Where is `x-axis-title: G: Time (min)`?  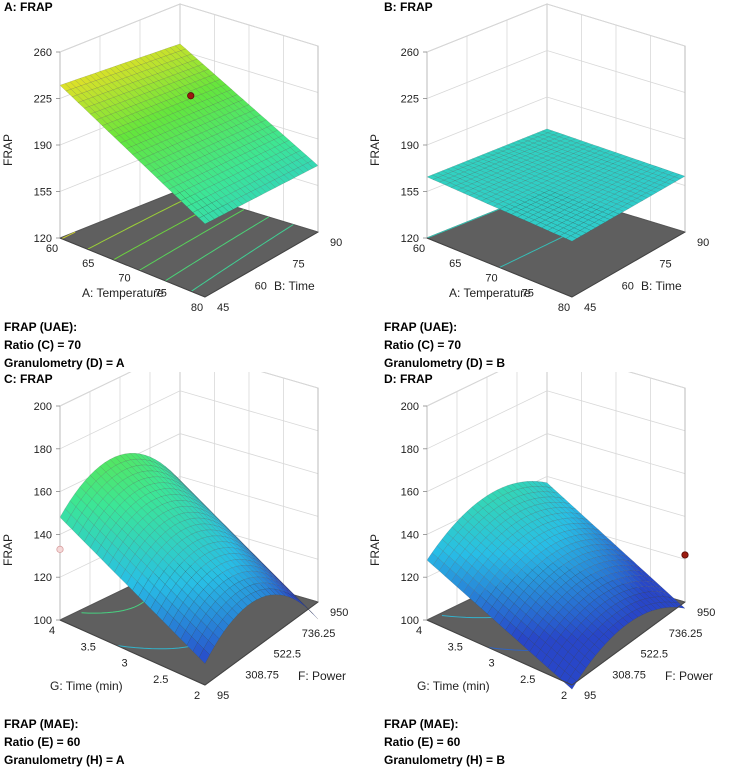
x-axis-title: G: Time (min) is located at coordinates (86, 686).